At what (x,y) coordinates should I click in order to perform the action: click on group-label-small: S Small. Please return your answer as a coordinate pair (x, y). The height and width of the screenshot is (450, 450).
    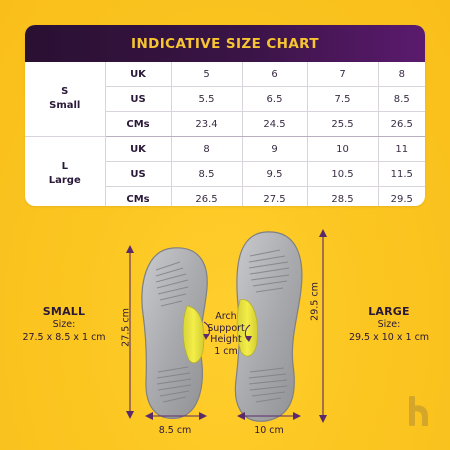
    Looking at the image, I should click on (65, 99).